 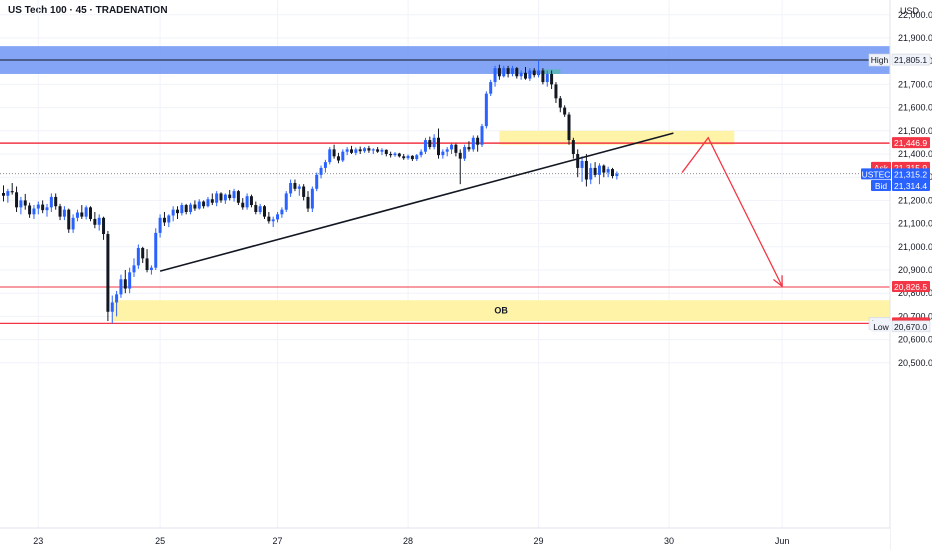 What do you see at coordinates (910, 327) in the screenshot?
I see `price-tag-value: 20,670.0` at bounding box center [910, 327].